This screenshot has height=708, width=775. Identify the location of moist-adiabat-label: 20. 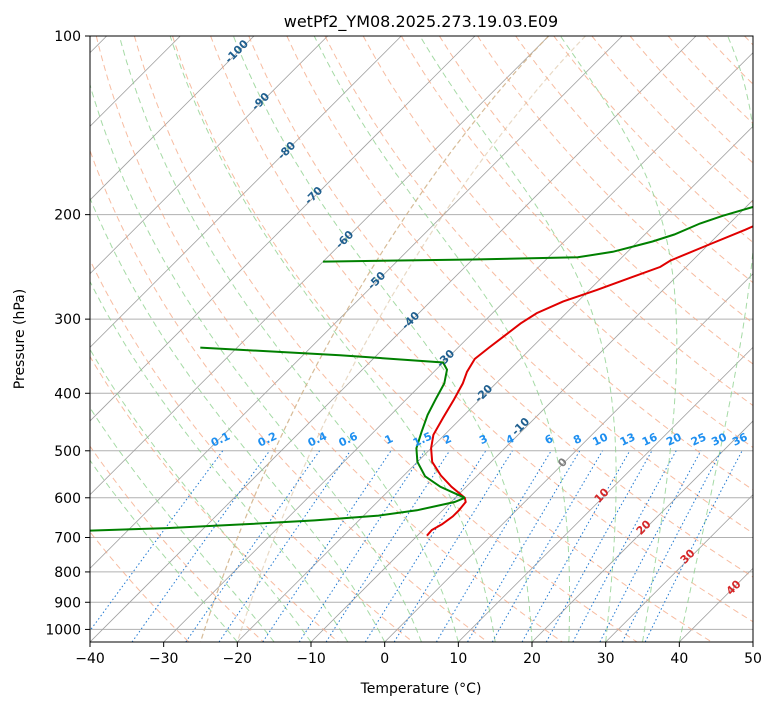
(644, 527).